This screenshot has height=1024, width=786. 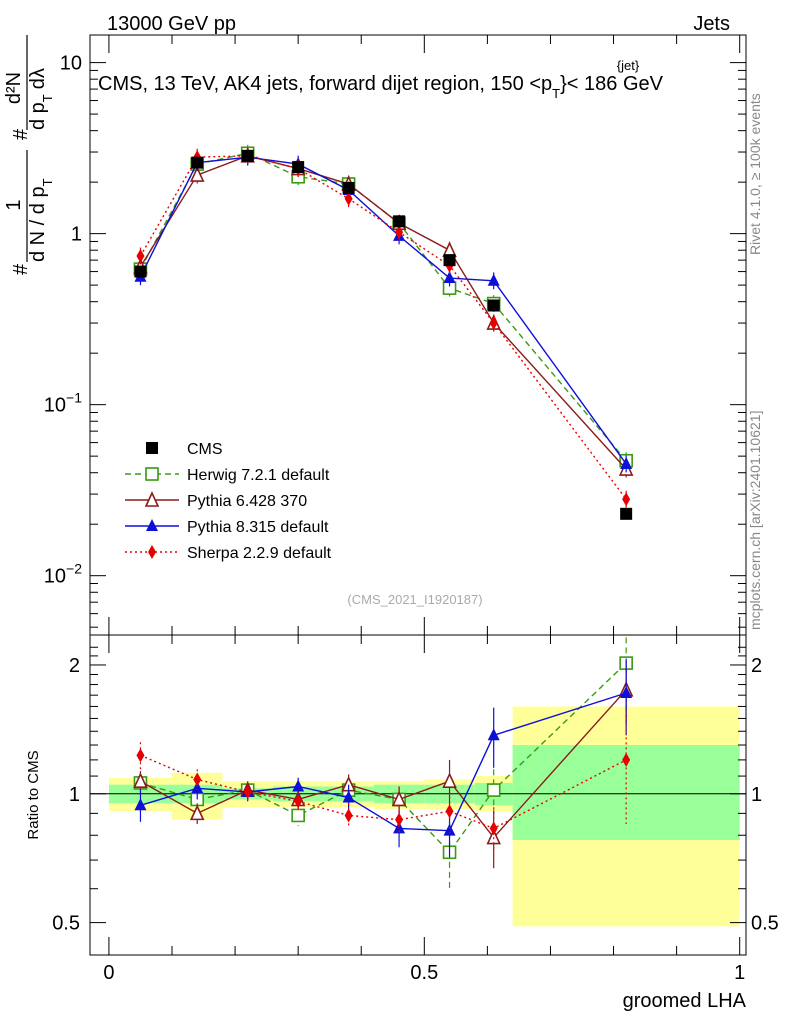 What do you see at coordinates (152, 474) in the screenshot?
I see `legend-marker-herwig-7-2-1-default` at bounding box center [152, 474].